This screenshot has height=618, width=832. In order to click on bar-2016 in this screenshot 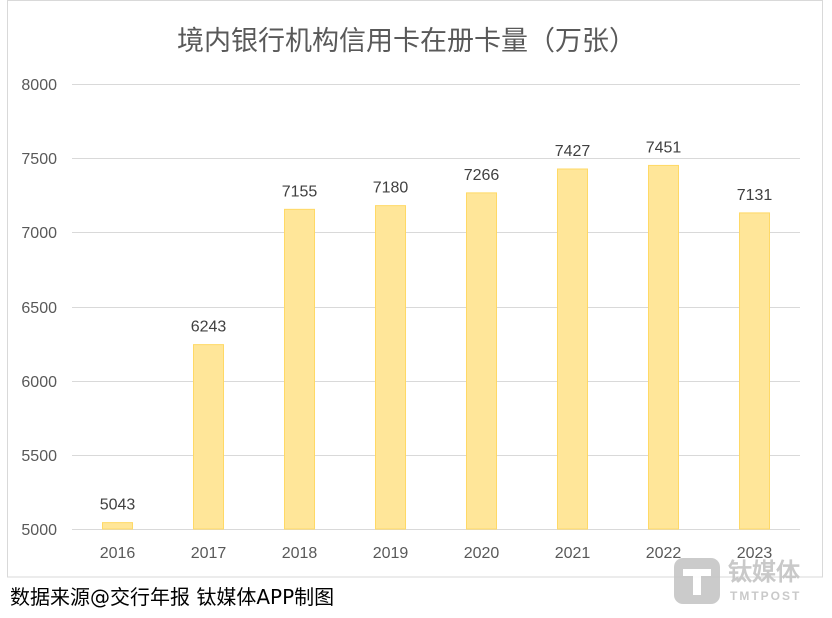, I will do `click(117, 526)`.